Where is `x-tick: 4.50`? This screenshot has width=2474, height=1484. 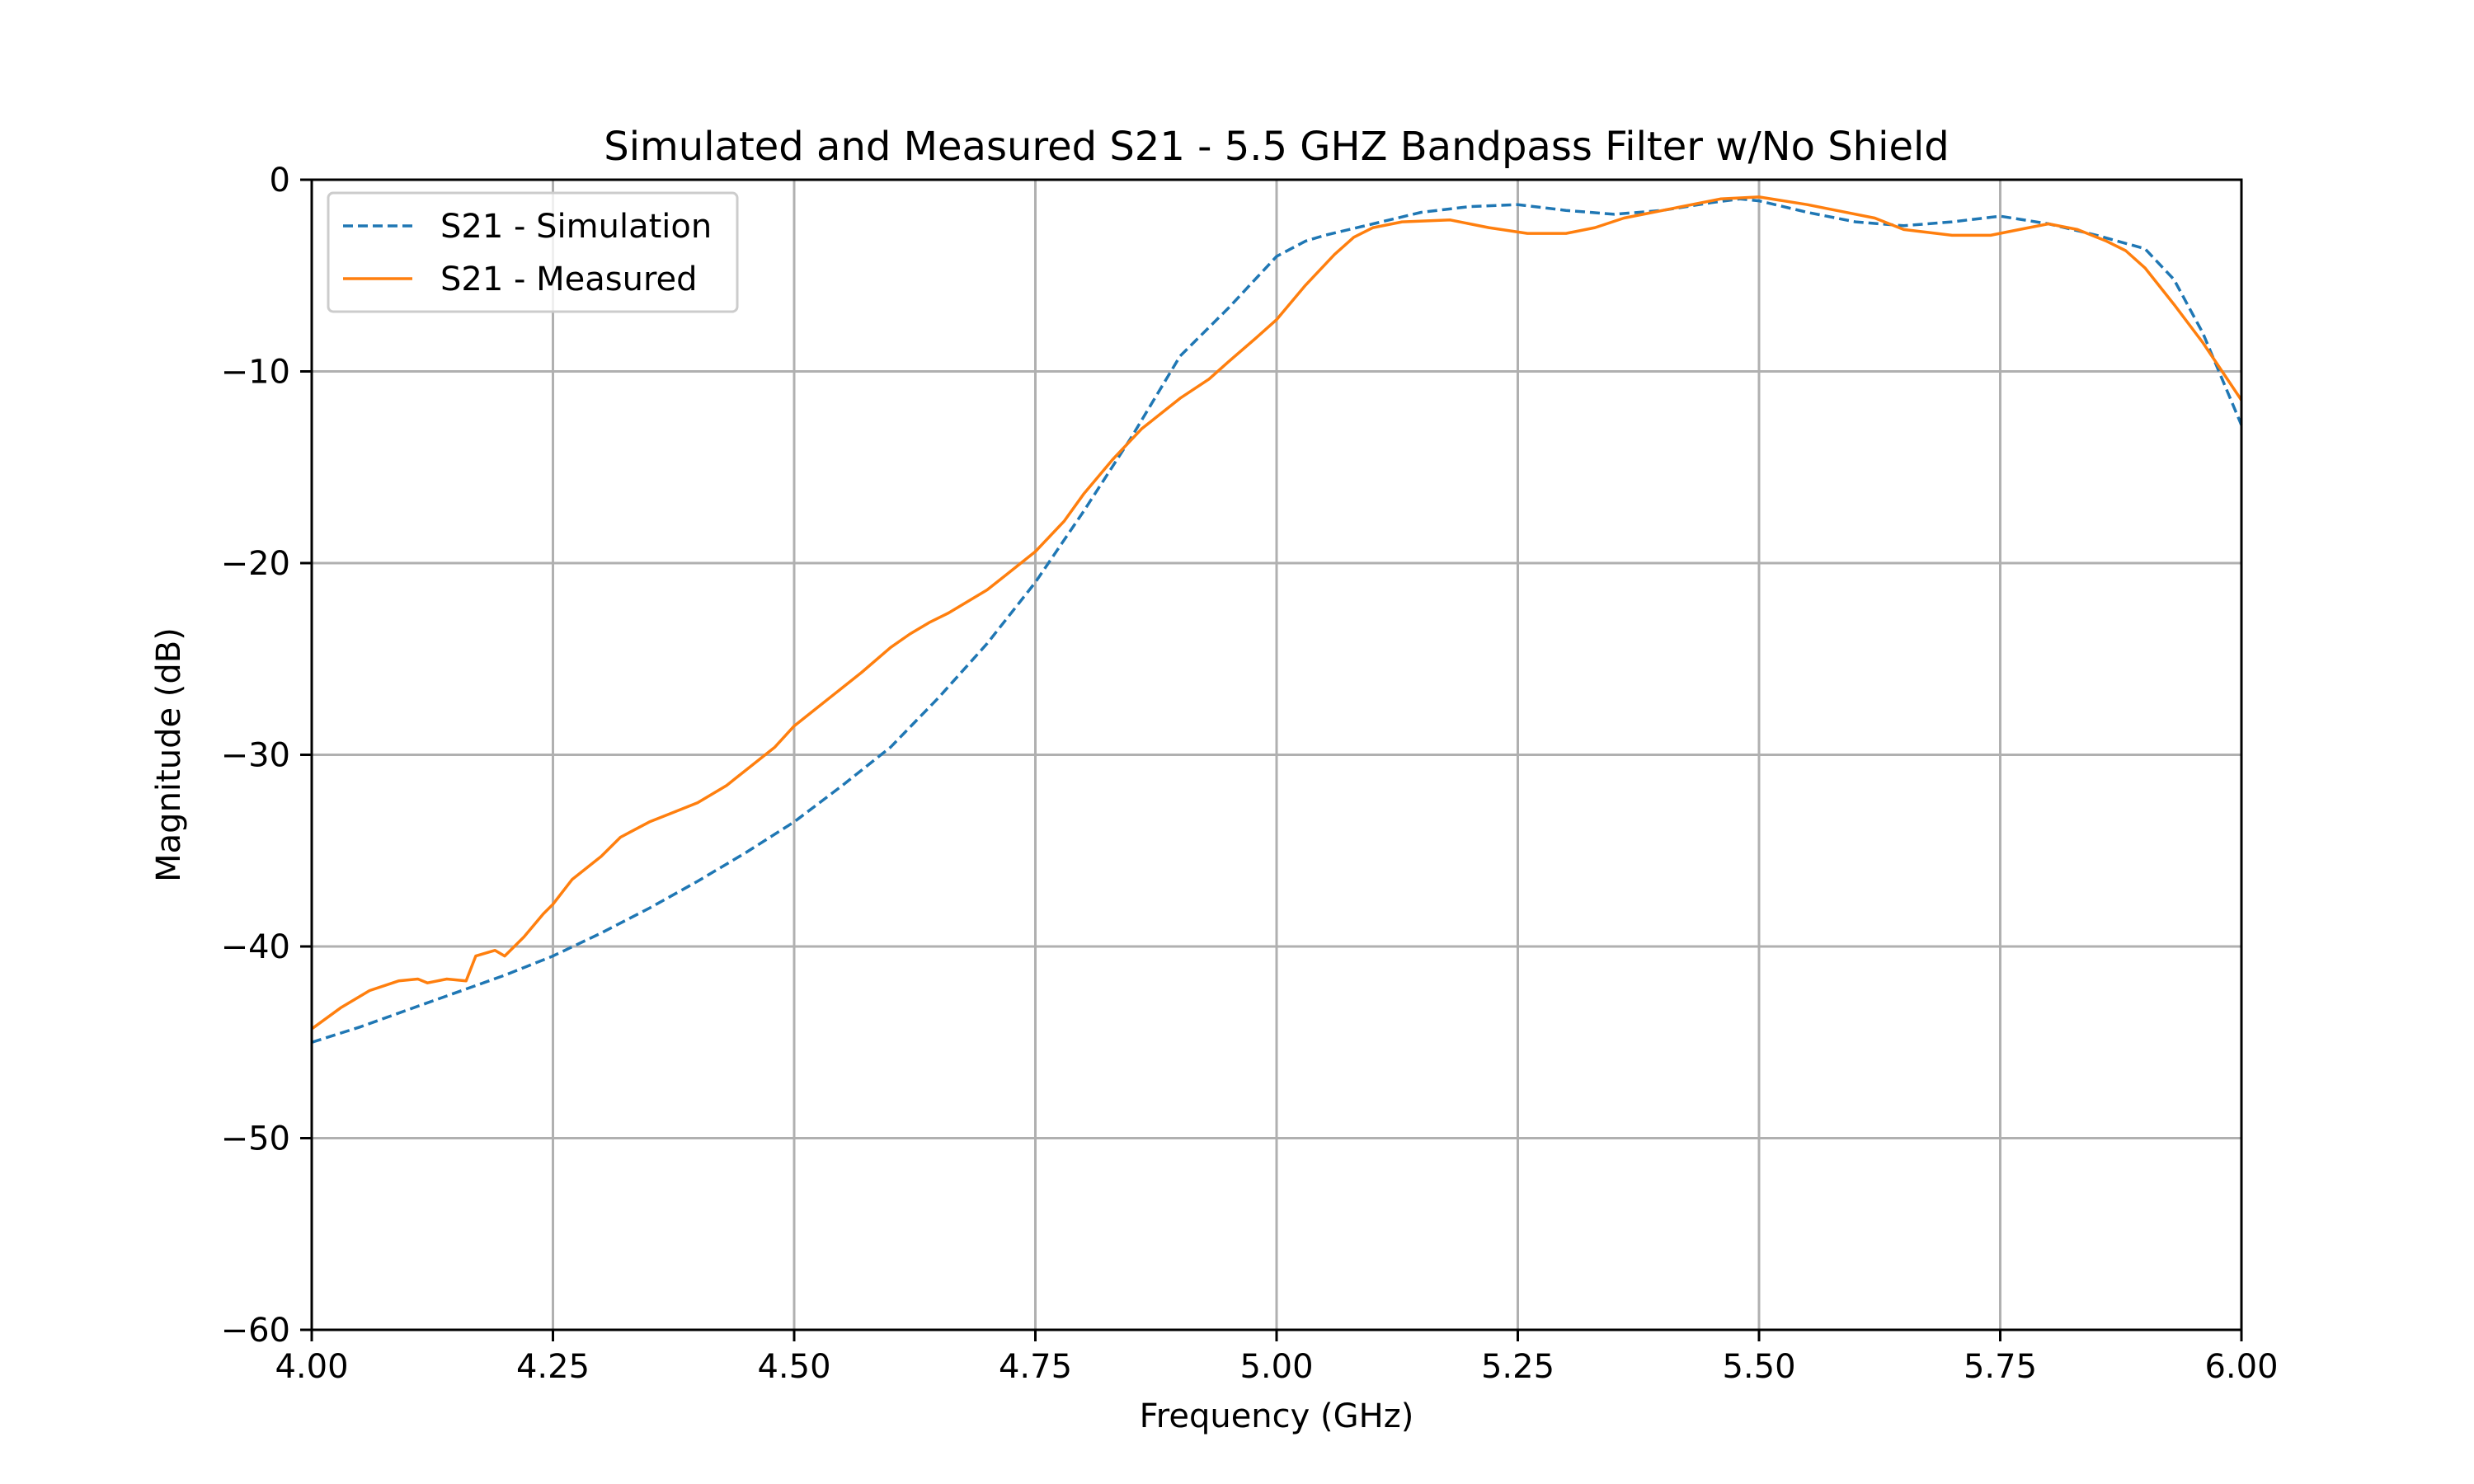 x-tick: 4.50 is located at coordinates (794, 1358).